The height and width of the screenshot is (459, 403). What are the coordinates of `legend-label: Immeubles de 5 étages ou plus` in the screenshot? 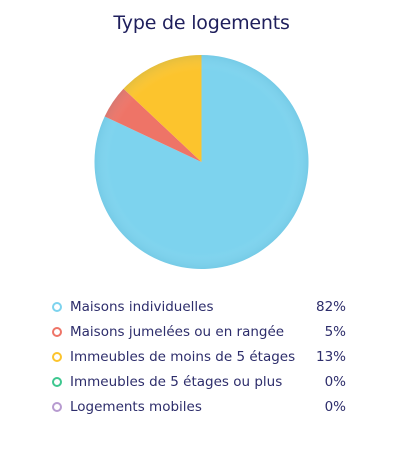 It's located at (176, 381).